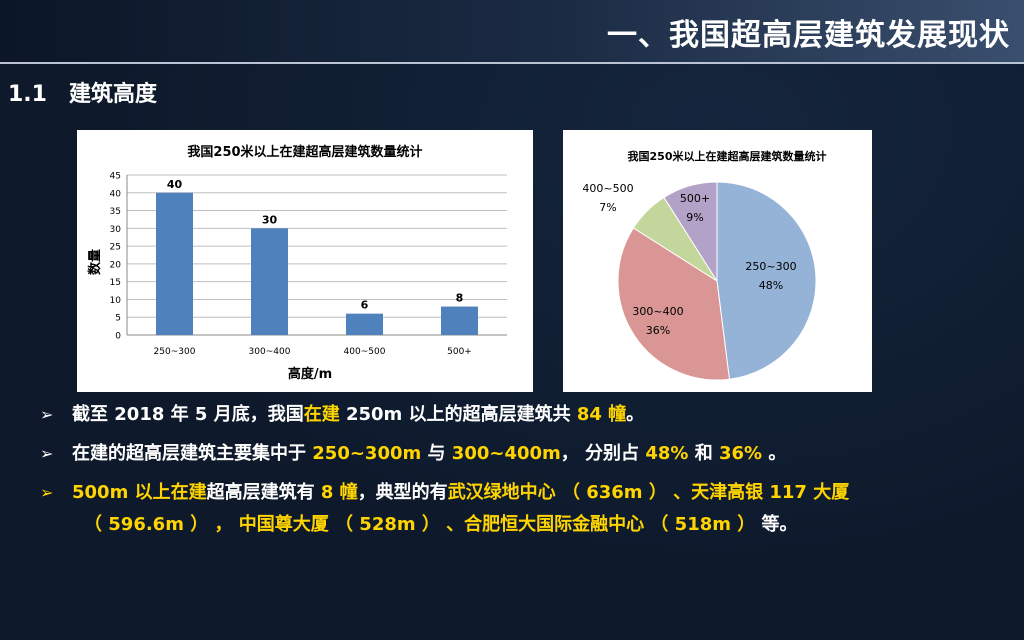 Image resolution: width=1024 pixels, height=640 pixels. What do you see at coordinates (694, 217) in the screenshot?
I see `pie-slice-percent: 9%` at bounding box center [694, 217].